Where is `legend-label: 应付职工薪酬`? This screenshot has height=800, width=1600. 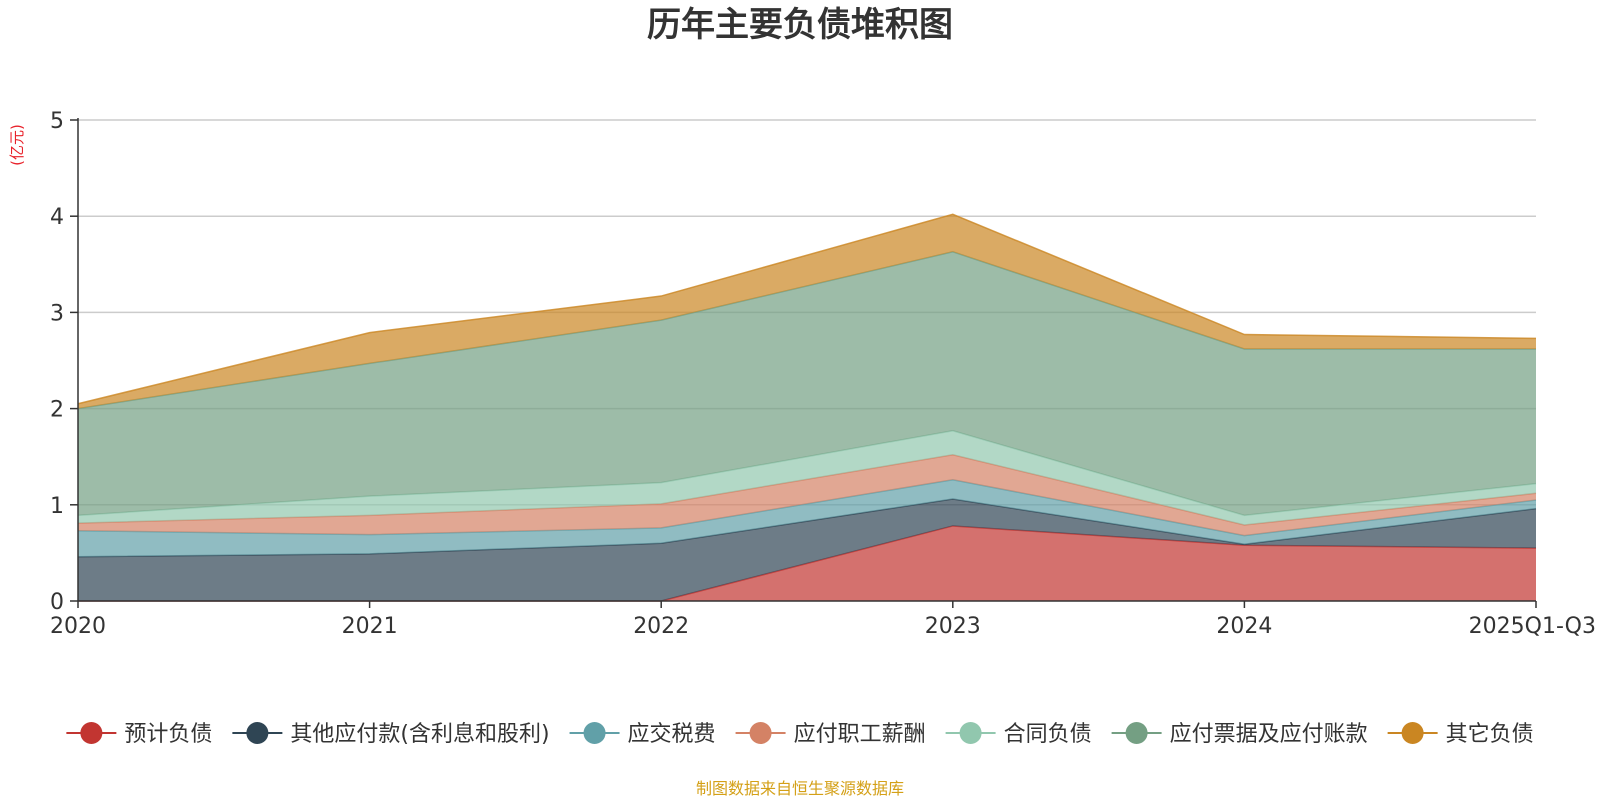
legend-label: 应付职工薪酬 is located at coordinates (860, 734).